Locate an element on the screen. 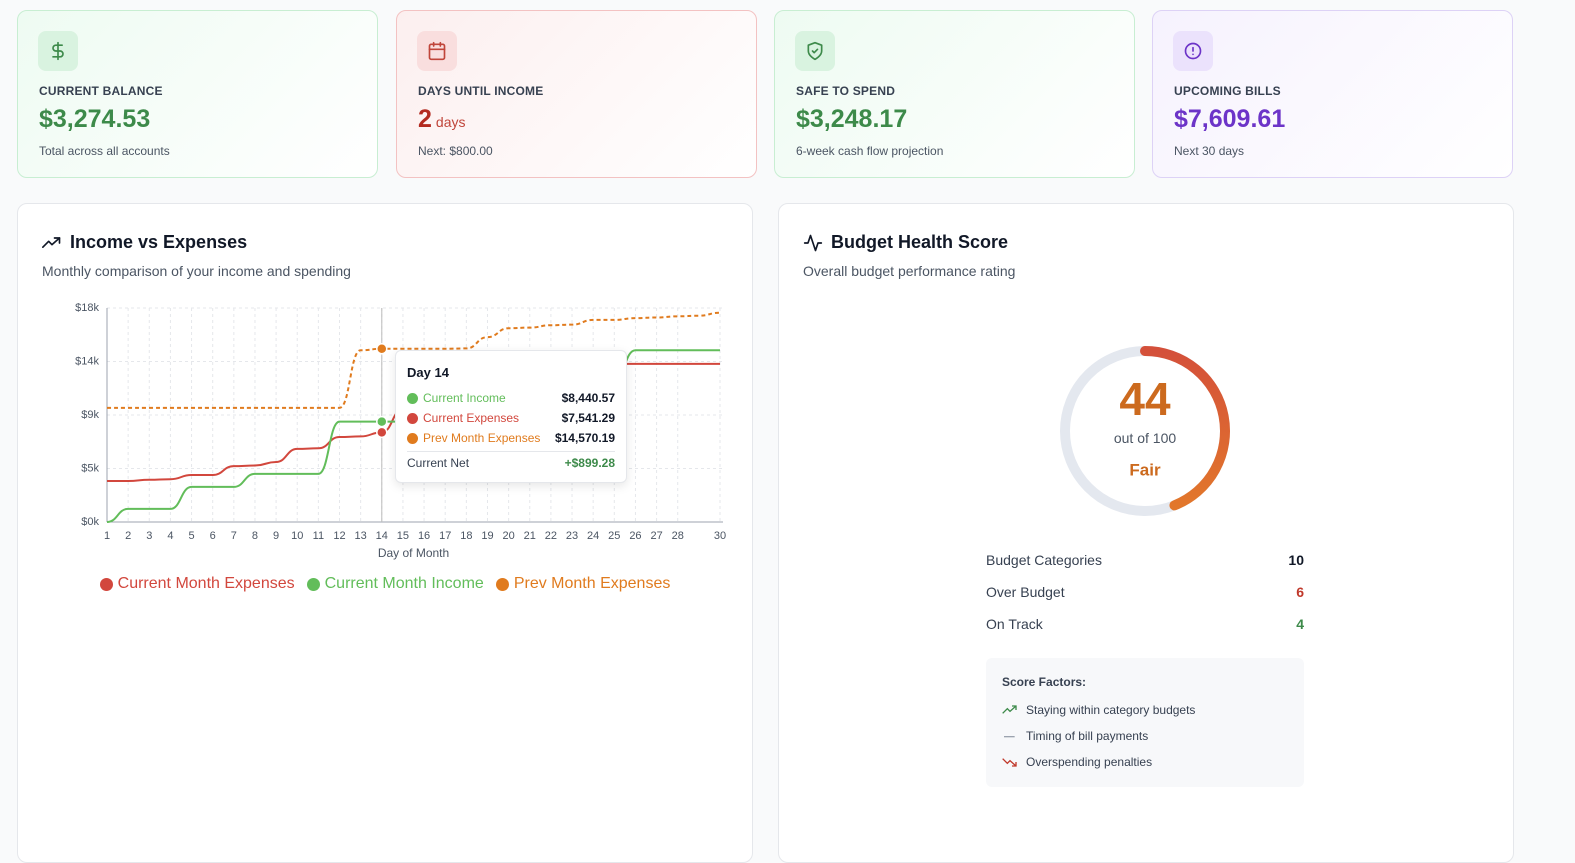 Image resolution: width=1575 pixels, height=863 pixels. pulse-icon is located at coordinates (813, 243).